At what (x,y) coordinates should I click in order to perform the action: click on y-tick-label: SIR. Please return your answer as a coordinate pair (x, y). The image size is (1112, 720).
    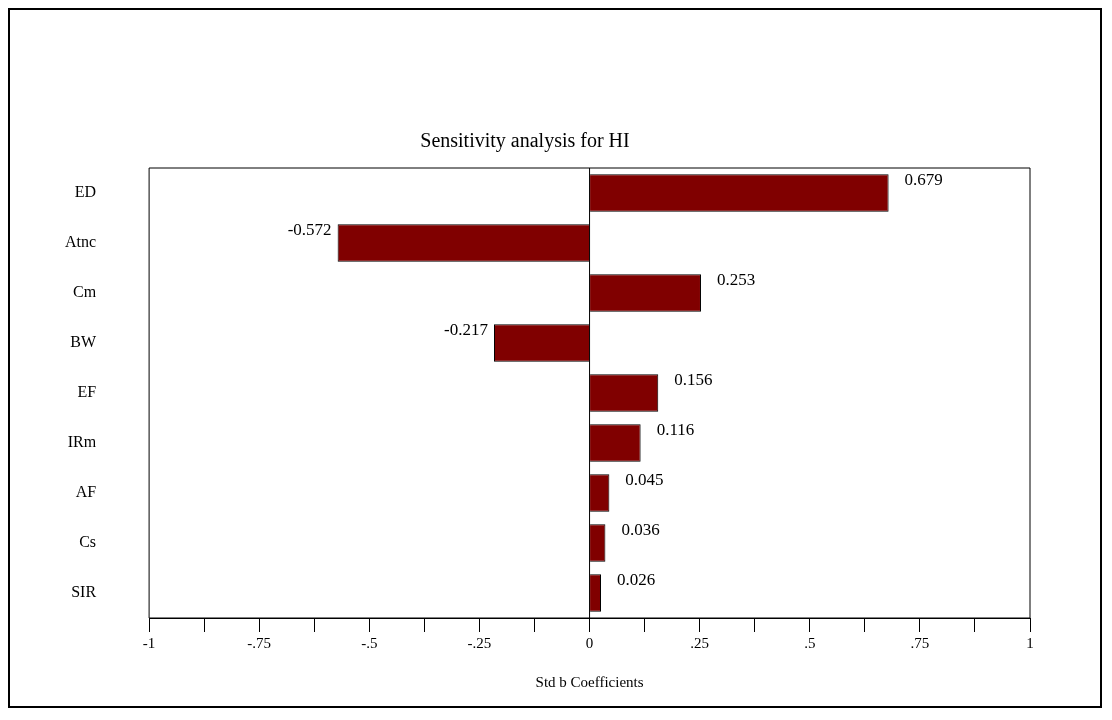
    Looking at the image, I should click on (84, 592).